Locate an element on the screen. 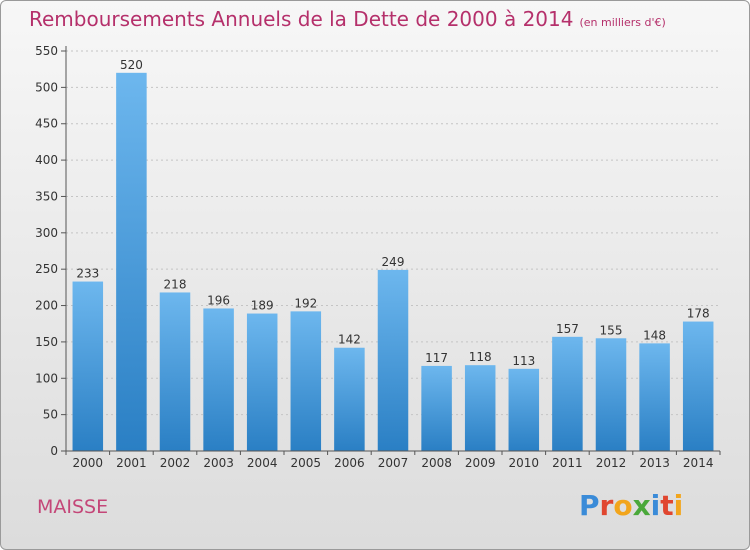 The image size is (750, 550). logo-letter: P is located at coordinates (589, 505).